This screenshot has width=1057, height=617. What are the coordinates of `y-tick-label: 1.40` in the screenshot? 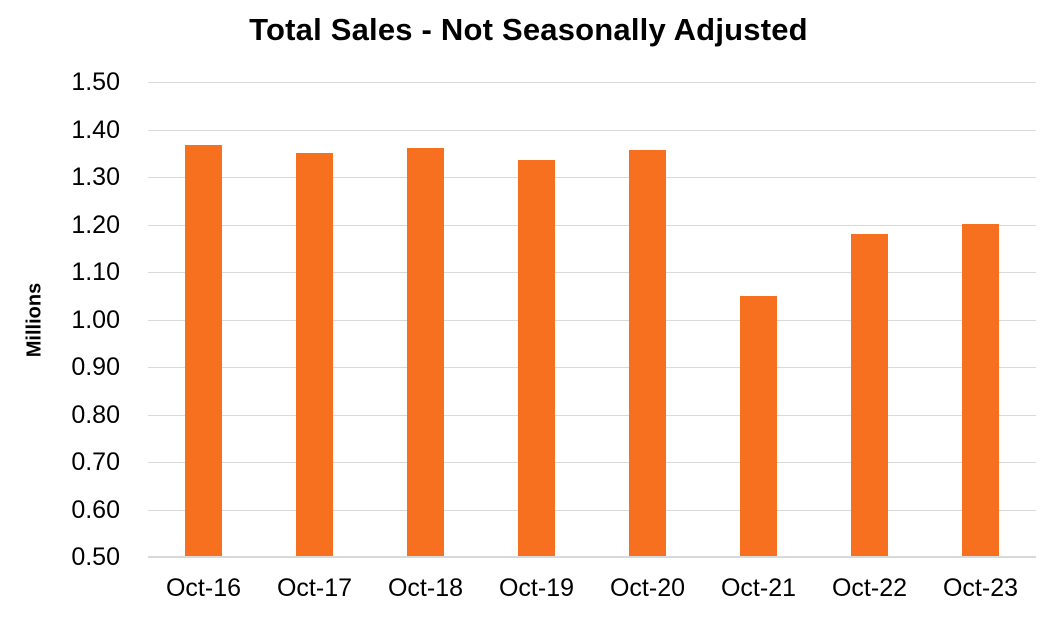 It's located at (95, 129).